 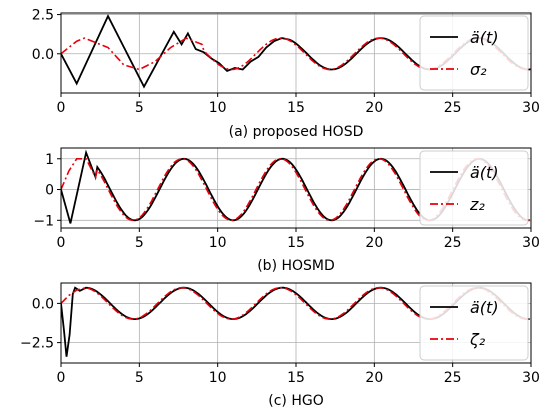 What do you see at coordinates (477, 339) in the screenshot?
I see `legend-label-c-1: ζ₂` at bounding box center [477, 339].